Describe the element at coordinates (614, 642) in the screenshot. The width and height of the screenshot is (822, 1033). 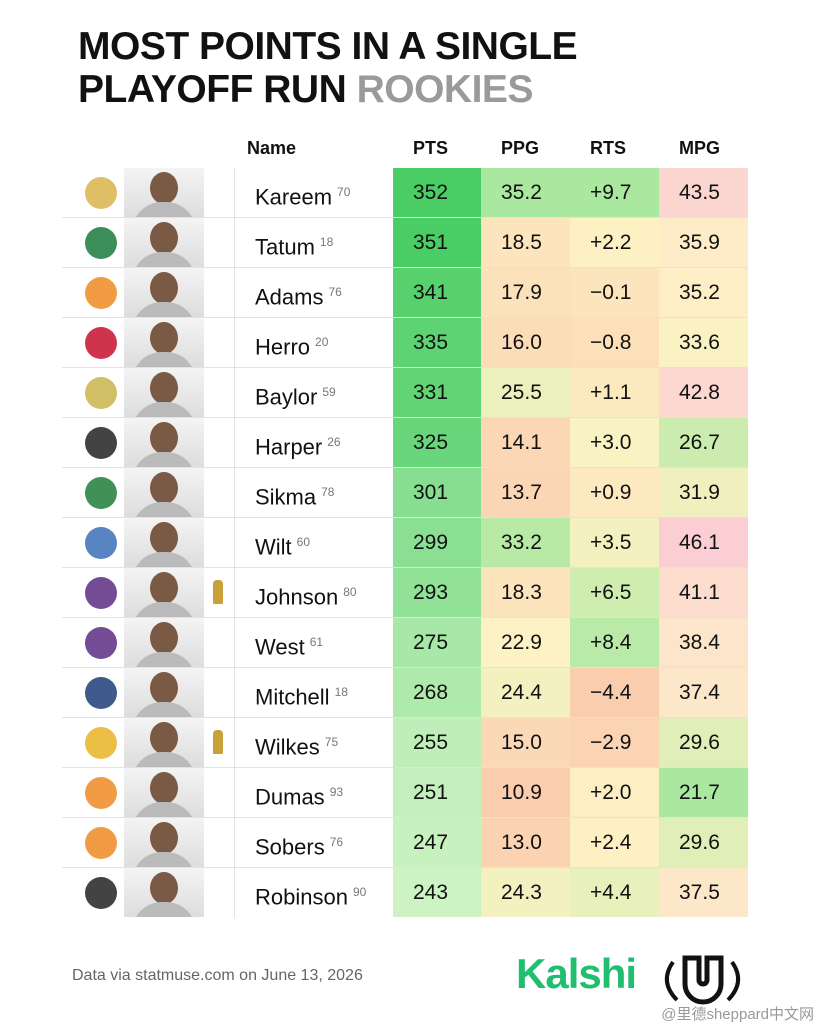
I see `stat-cell: +8.4` at that location.